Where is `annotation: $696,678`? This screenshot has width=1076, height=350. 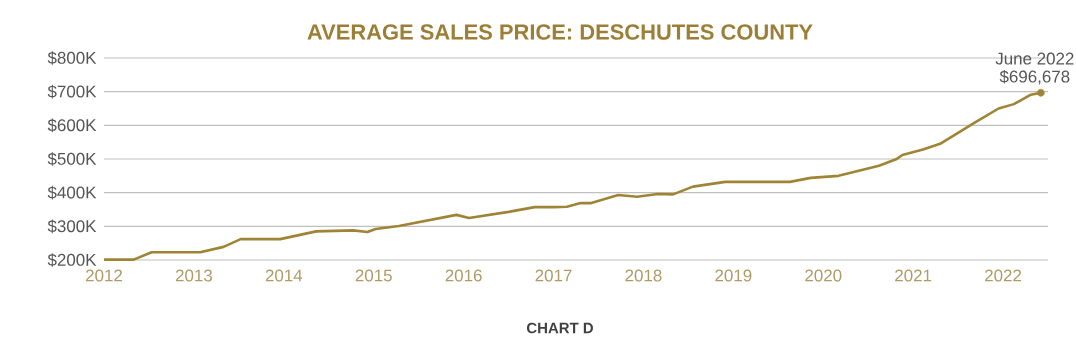
annotation: $696,678 is located at coordinates (1034, 77).